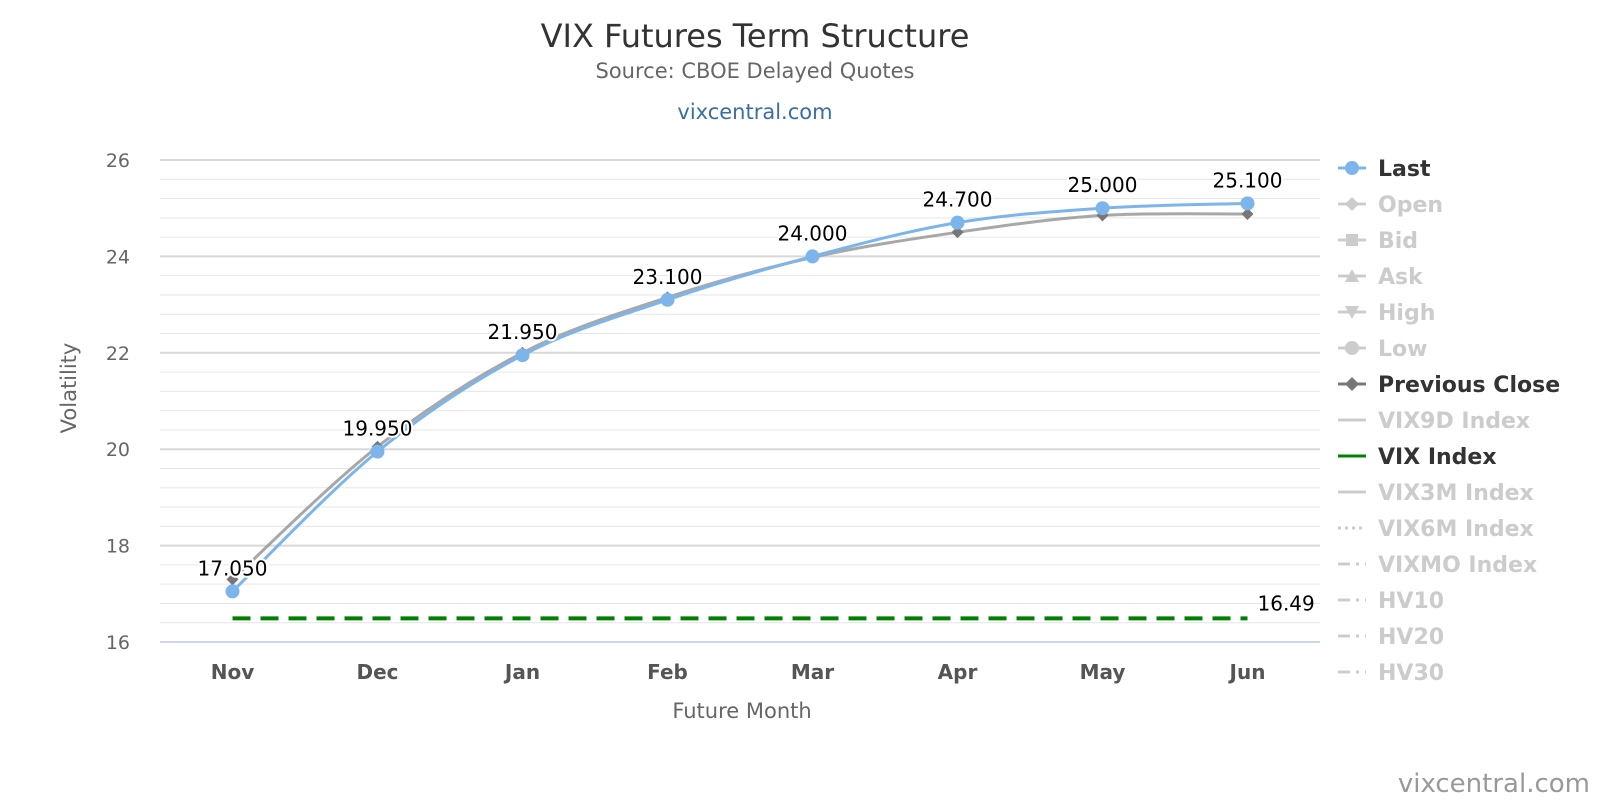 Image resolution: width=1600 pixels, height=800 pixels. I want to click on y-tick-label: 16, so click(118, 643).